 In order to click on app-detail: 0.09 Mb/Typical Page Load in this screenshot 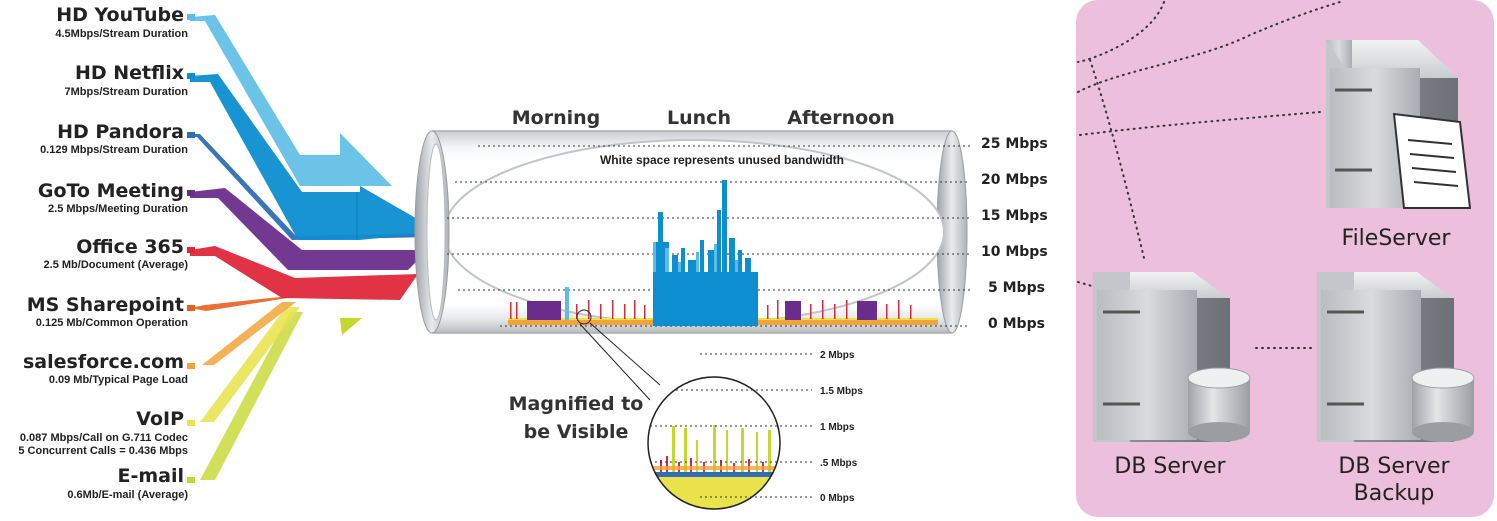, I will do `click(118, 380)`.